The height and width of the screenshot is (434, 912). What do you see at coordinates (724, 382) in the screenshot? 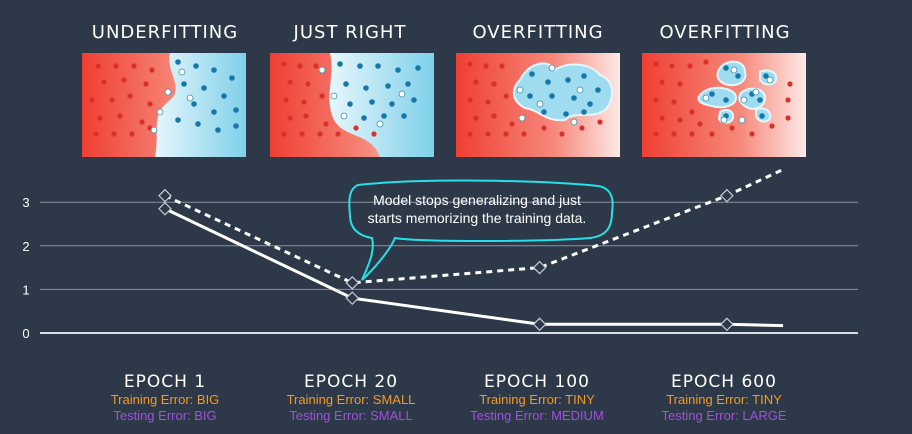
I see `epoch-name: EPOCH 600` at bounding box center [724, 382].